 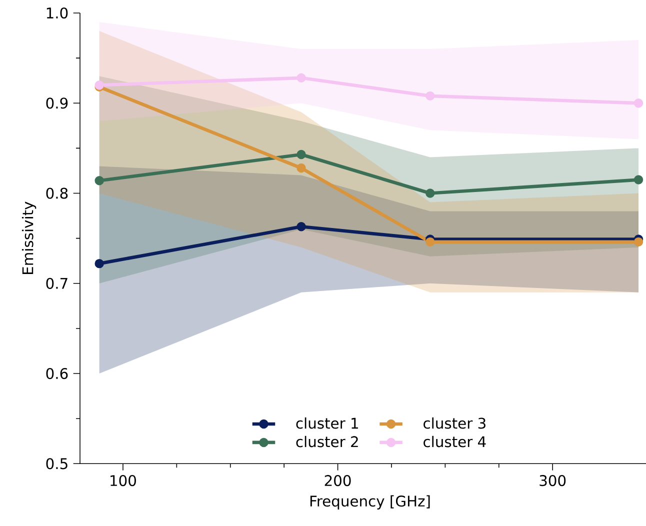 I want to click on legend-label: cluster 2, so click(x=327, y=442).